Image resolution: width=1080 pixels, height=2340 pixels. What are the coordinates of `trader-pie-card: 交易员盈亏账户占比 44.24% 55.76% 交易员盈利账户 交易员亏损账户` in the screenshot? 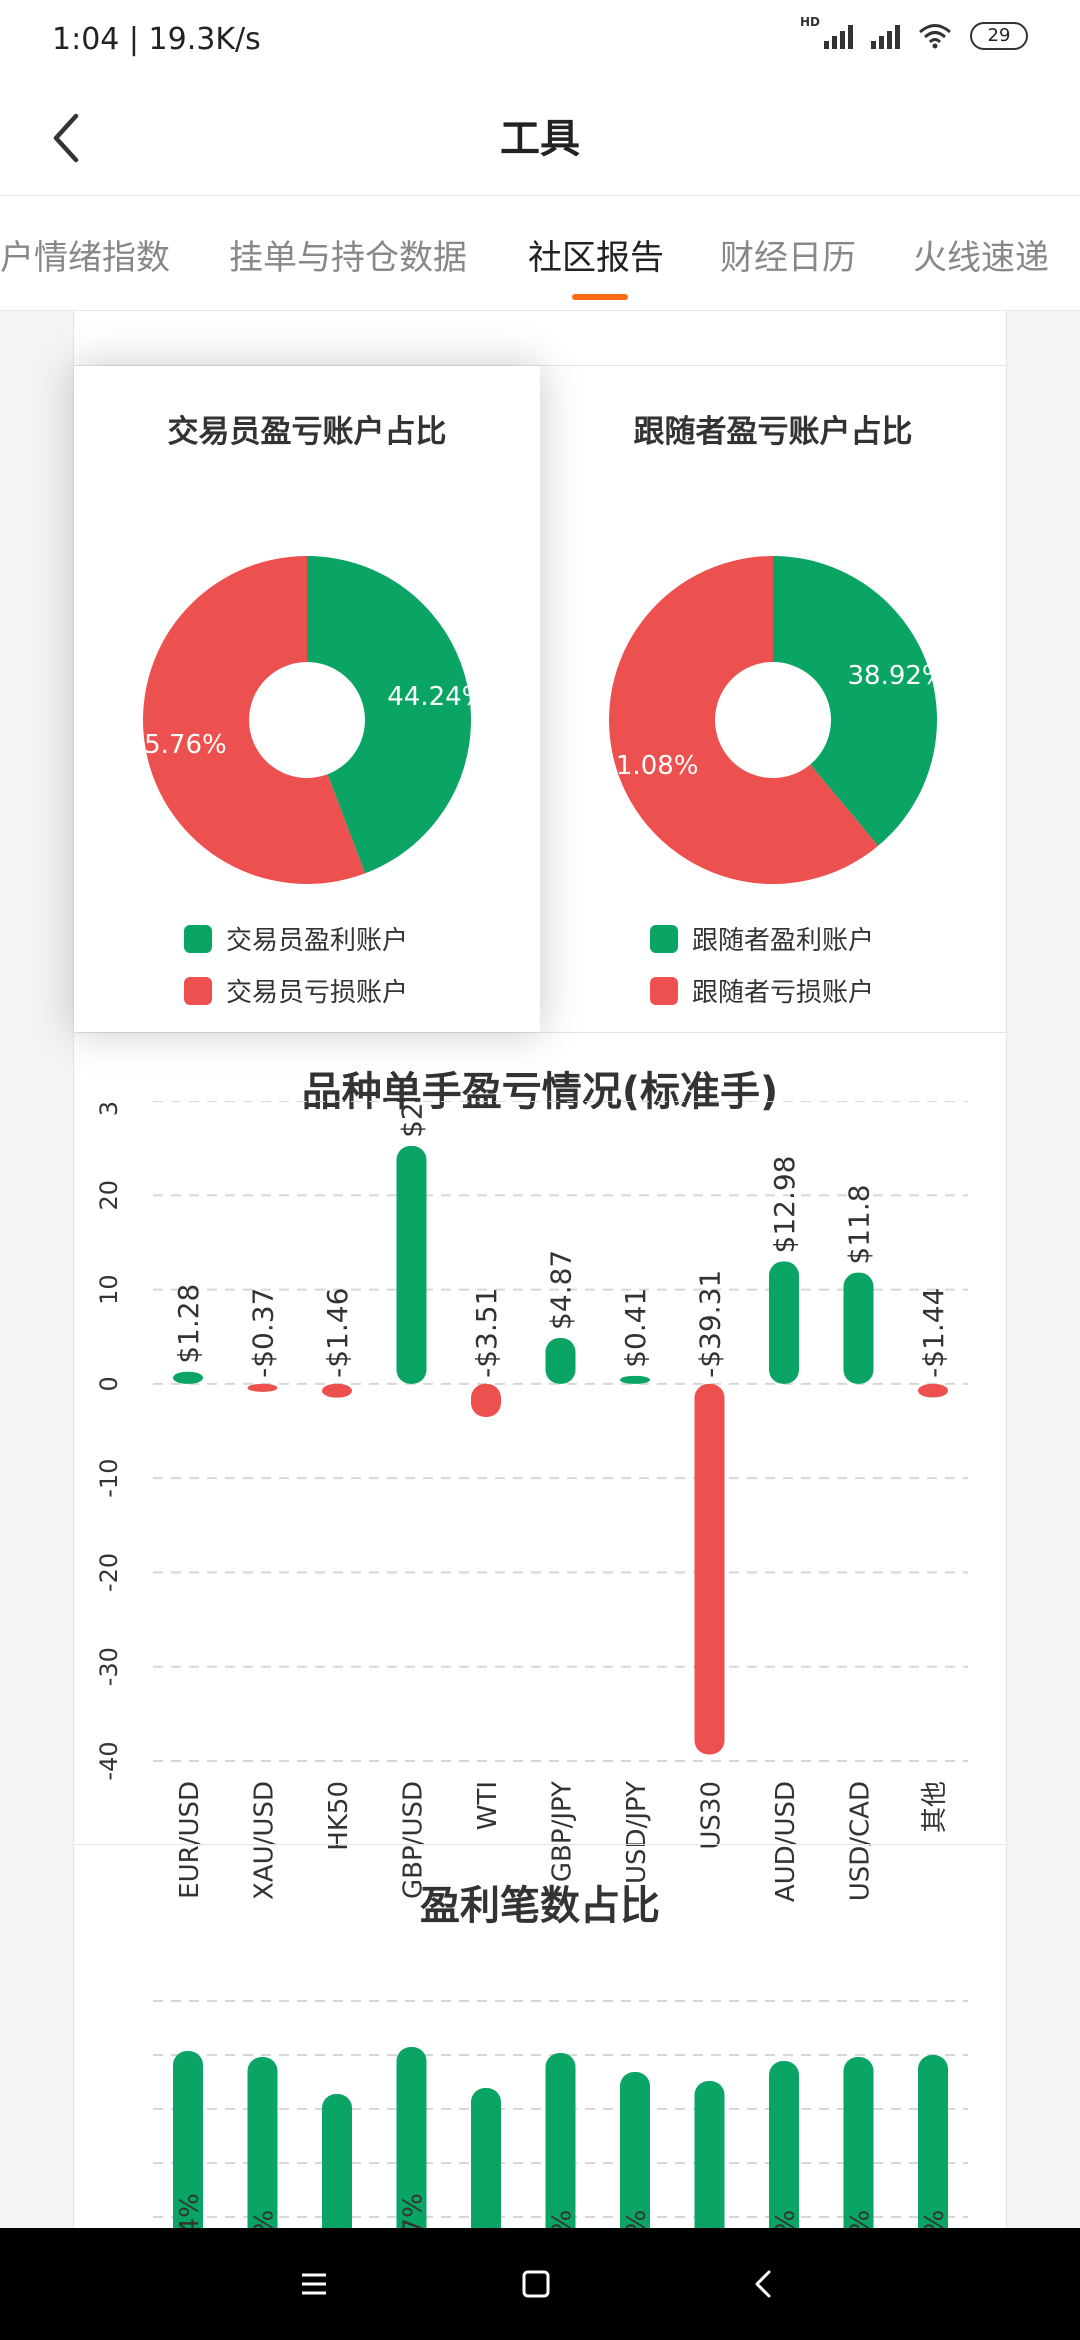 It's located at (307, 699).